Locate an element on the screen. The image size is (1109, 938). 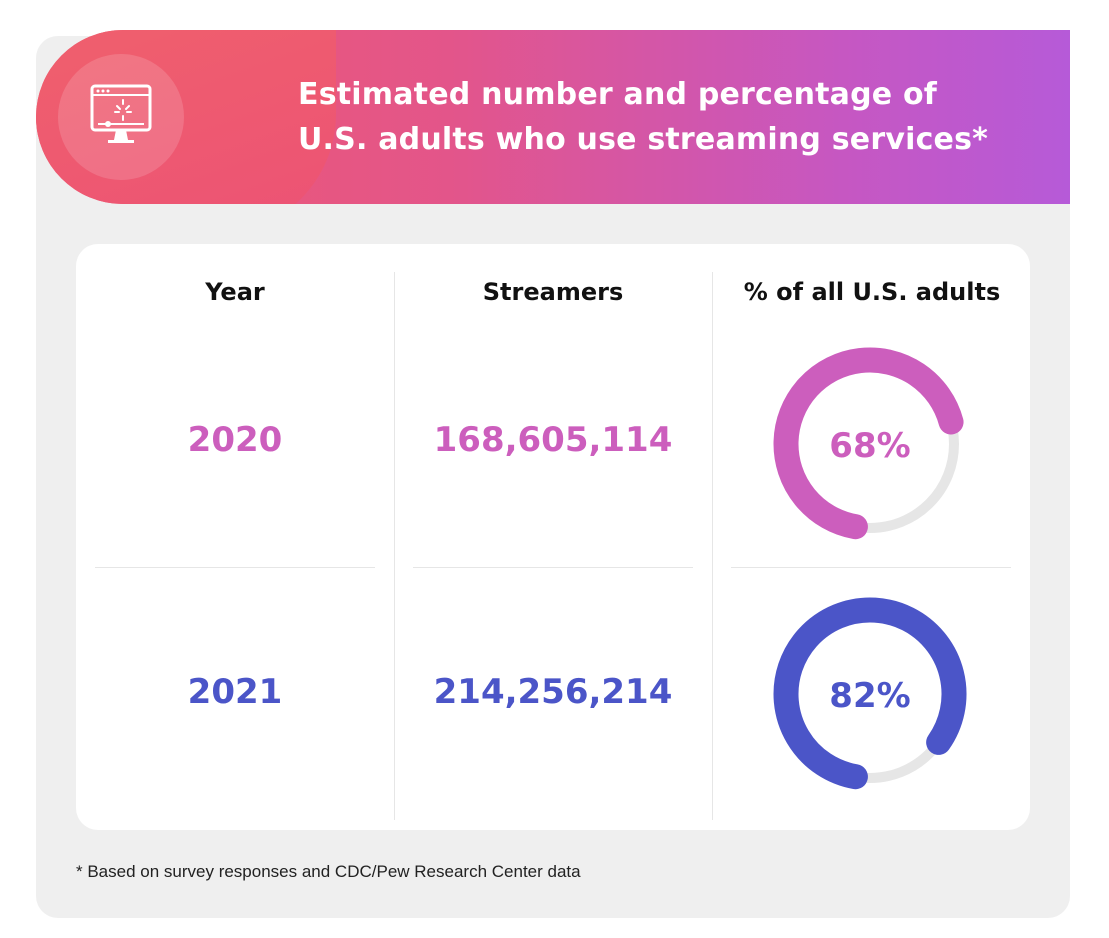
streamers-2021: 214,256,214 is located at coordinates (553, 692).